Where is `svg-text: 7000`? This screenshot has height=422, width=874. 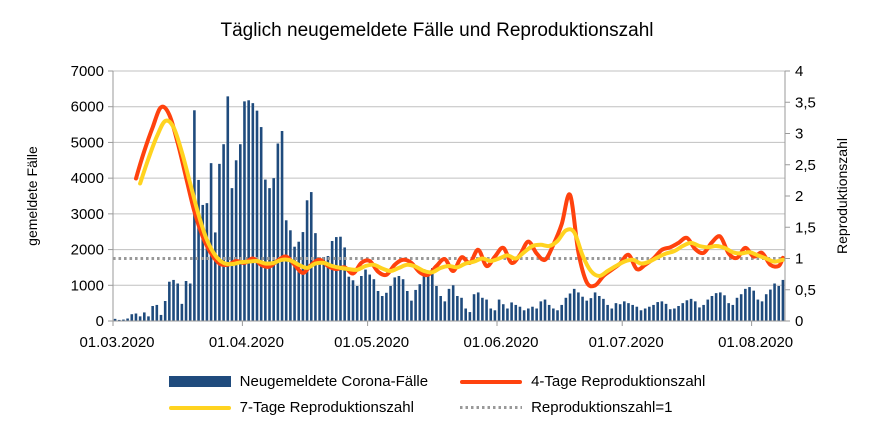
svg-text: 7000 is located at coordinates (87, 71).